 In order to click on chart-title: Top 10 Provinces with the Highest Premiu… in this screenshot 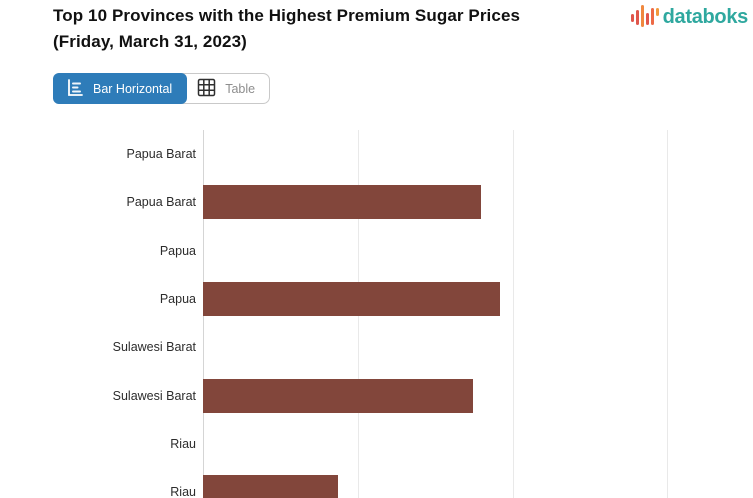, I will do `click(333, 29)`.